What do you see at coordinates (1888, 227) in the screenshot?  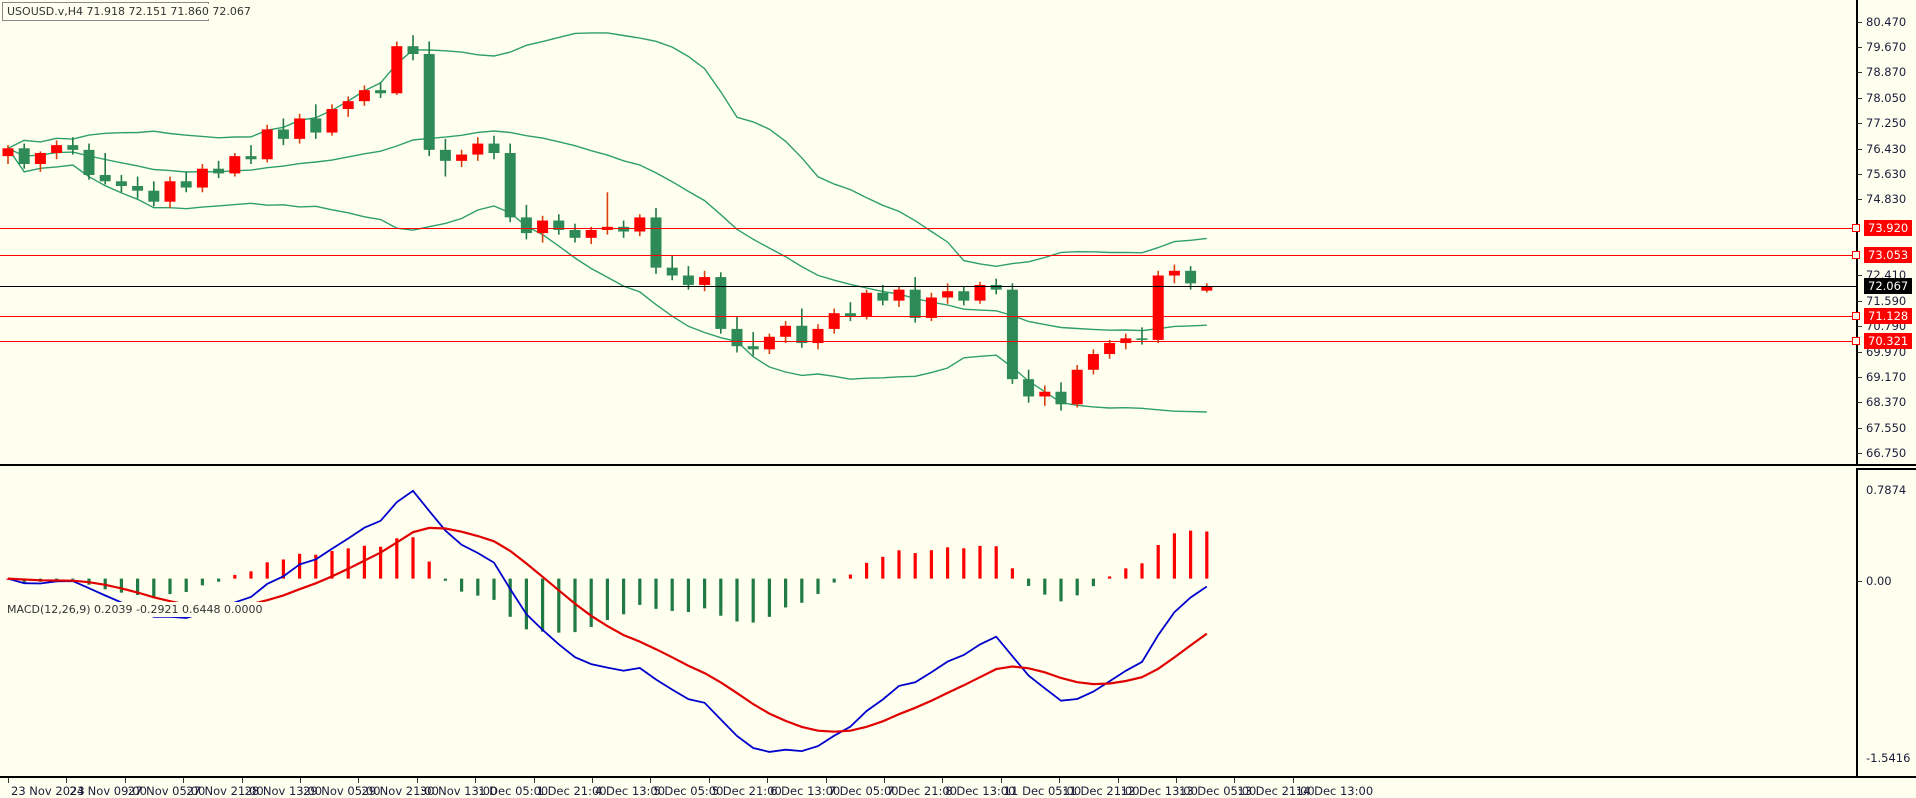 I see `level-badge-73.920: 73.920` at bounding box center [1888, 227].